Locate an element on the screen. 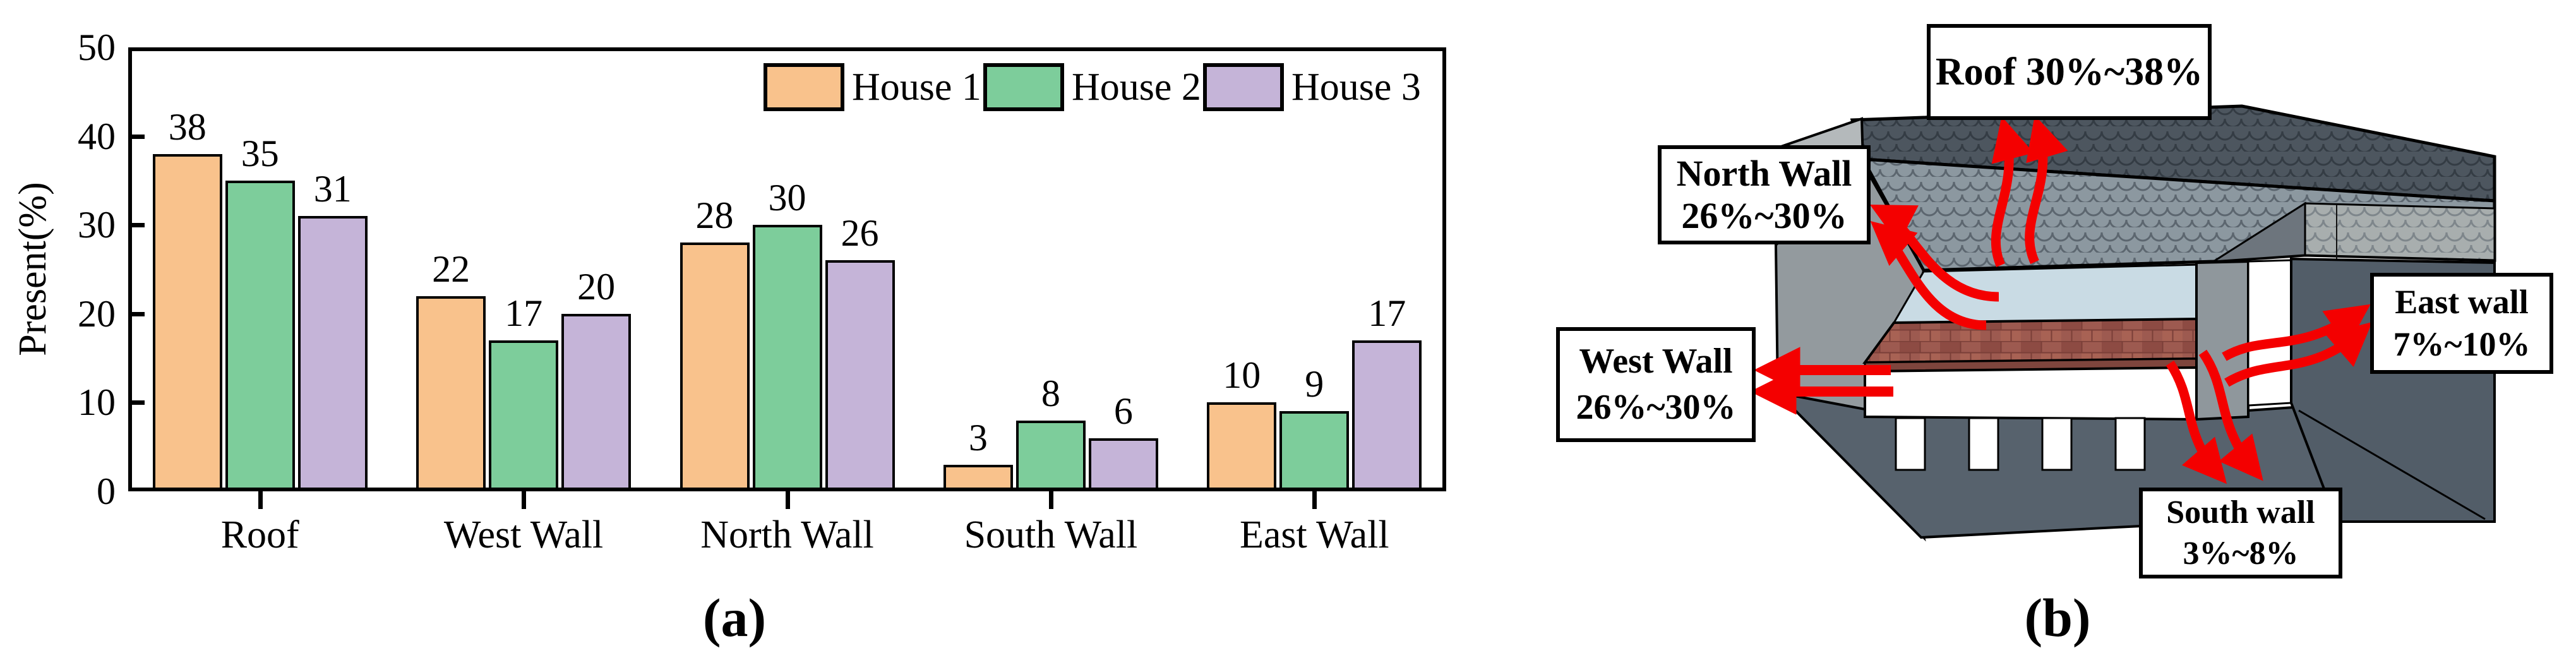  east-wall-inner-shape is located at coordinates (2269, 333).